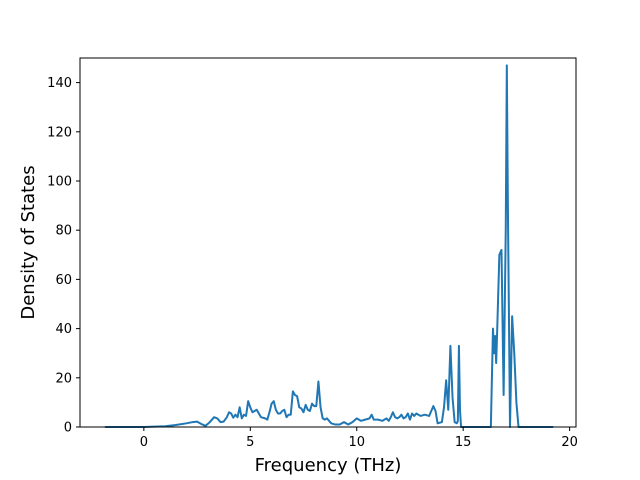 The width and height of the screenshot is (640, 480). Describe the element at coordinates (63, 329) in the screenshot. I see `y-tick-label: 40` at that location.